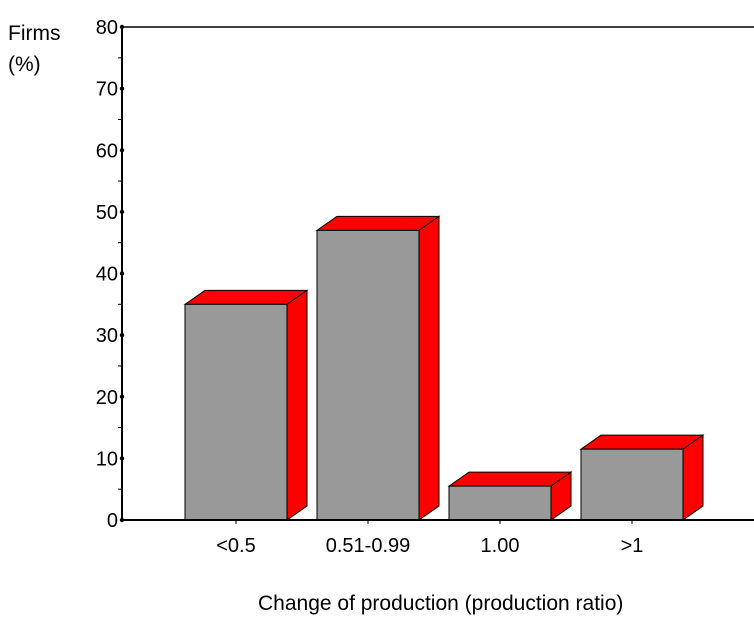 Image resolution: width=754 pixels, height=619 pixels. What do you see at coordinates (34, 33) in the screenshot?
I see `y-axis-title-line1: Firms` at bounding box center [34, 33].